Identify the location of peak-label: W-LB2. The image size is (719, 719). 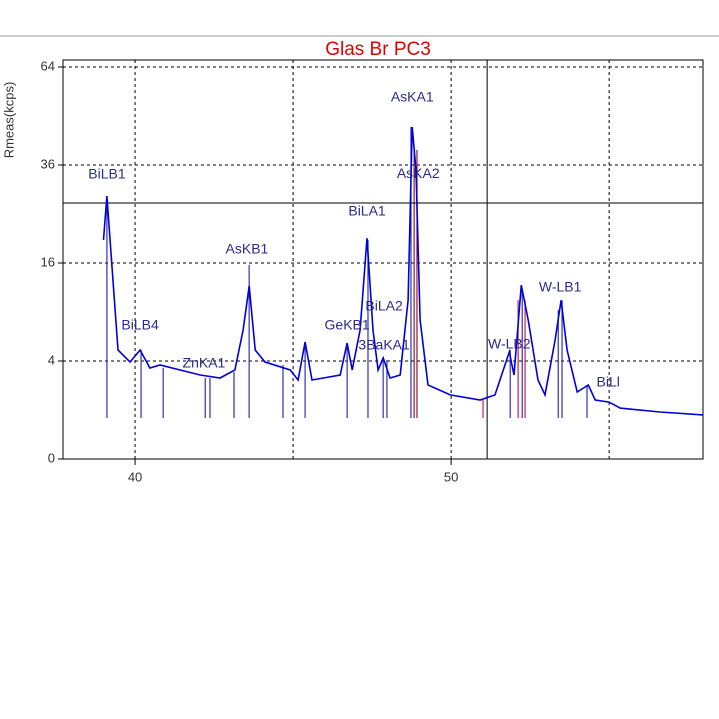
(509, 344).